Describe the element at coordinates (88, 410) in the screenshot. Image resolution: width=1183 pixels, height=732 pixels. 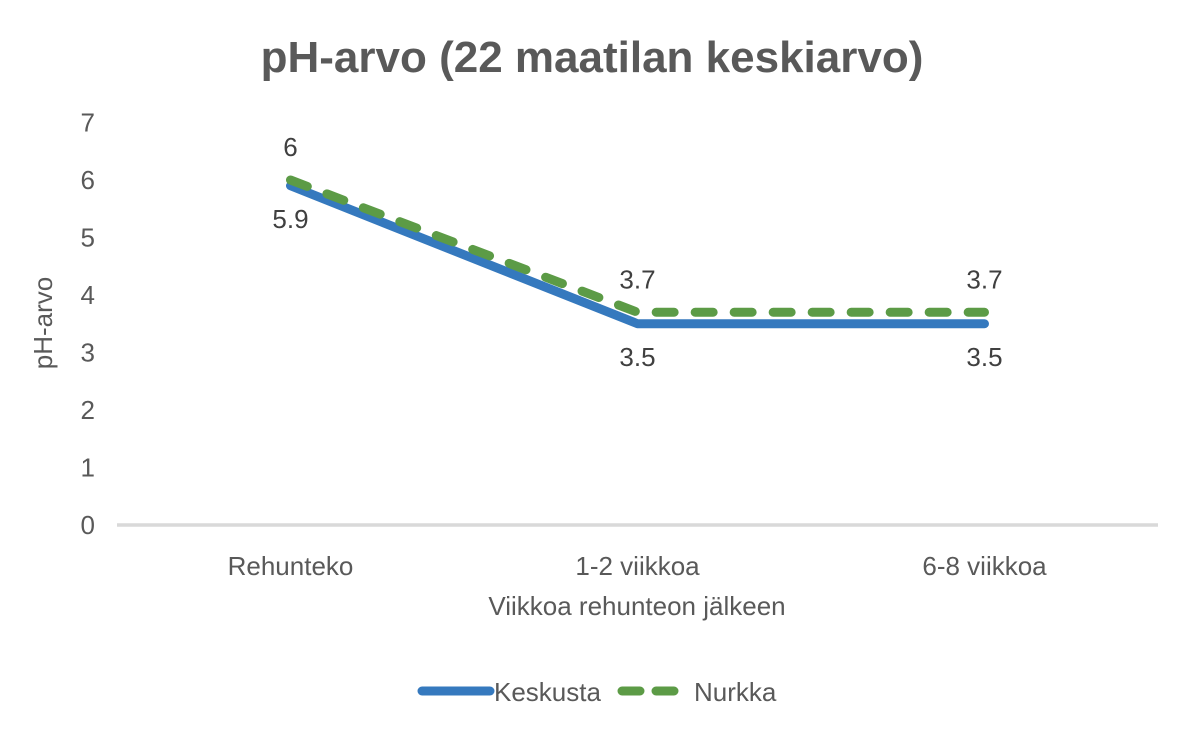
I see `y-tick-label: 2` at that location.